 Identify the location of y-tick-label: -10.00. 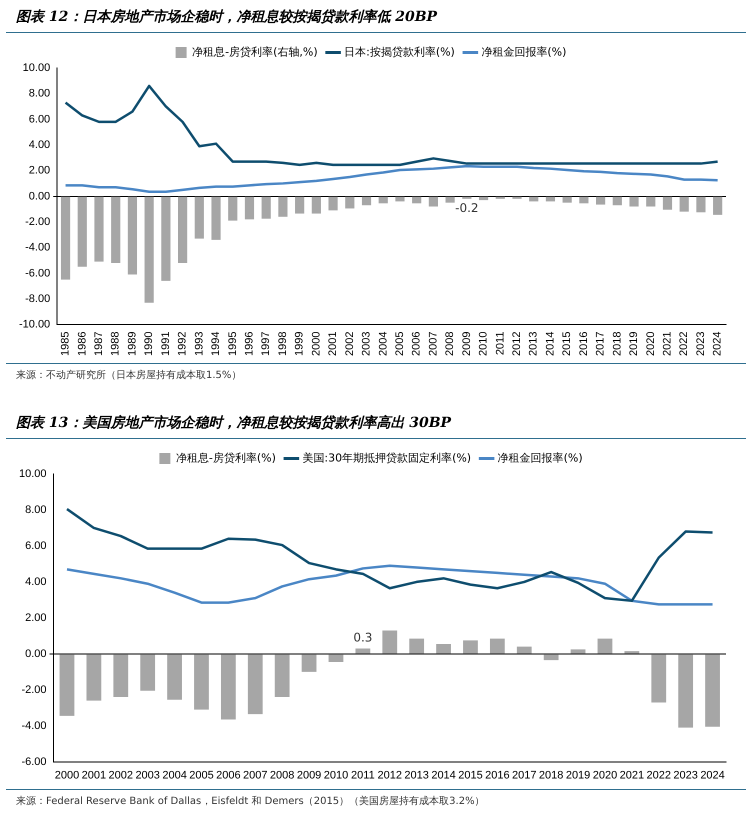
(34, 324).